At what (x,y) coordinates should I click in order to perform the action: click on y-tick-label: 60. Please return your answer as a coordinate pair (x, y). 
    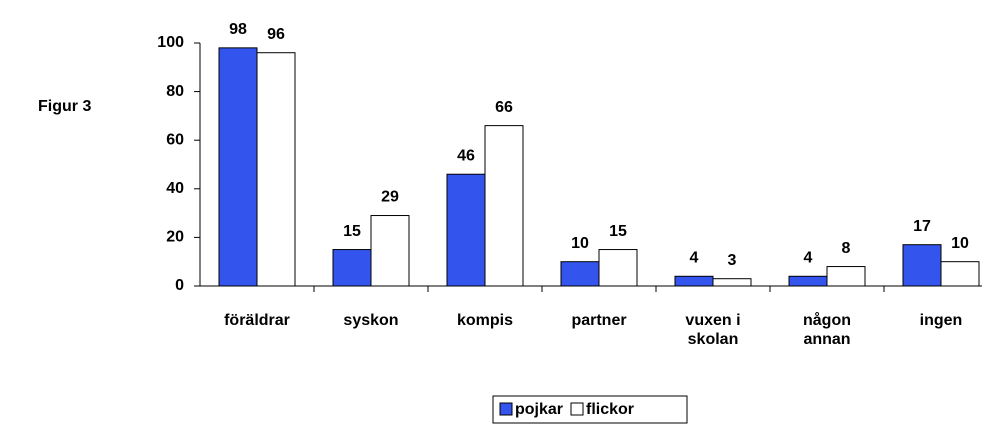
    Looking at the image, I should click on (175, 139).